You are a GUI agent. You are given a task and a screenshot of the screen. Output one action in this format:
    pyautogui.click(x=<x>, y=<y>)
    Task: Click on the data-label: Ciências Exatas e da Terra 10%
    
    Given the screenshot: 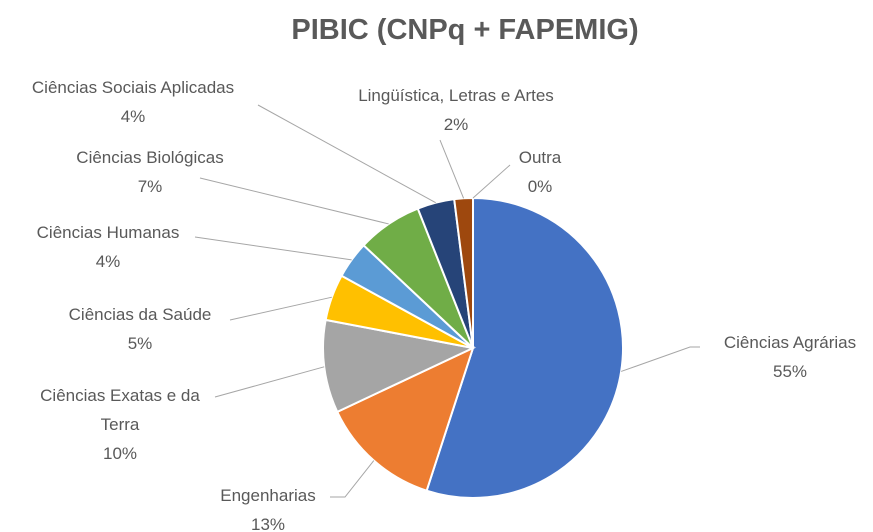 What is the action you would take?
    pyautogui.click(x=120, y=424)
    